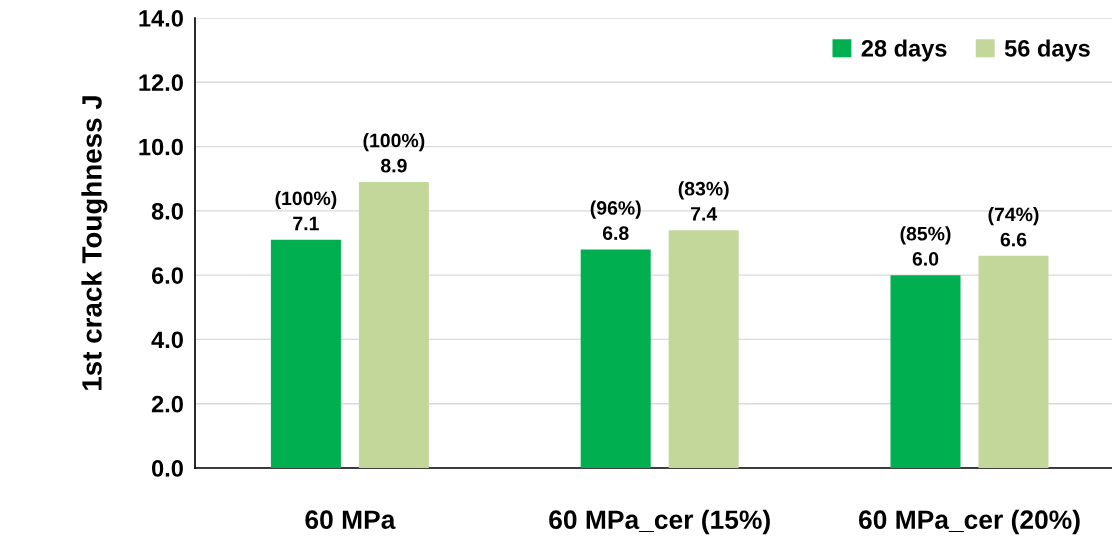 The image size is (1112, 537). What do you see at coordinates (161, 147) in the screenshot?
I see `y-tick-label: 10.0` at bounding box center [161, 147].